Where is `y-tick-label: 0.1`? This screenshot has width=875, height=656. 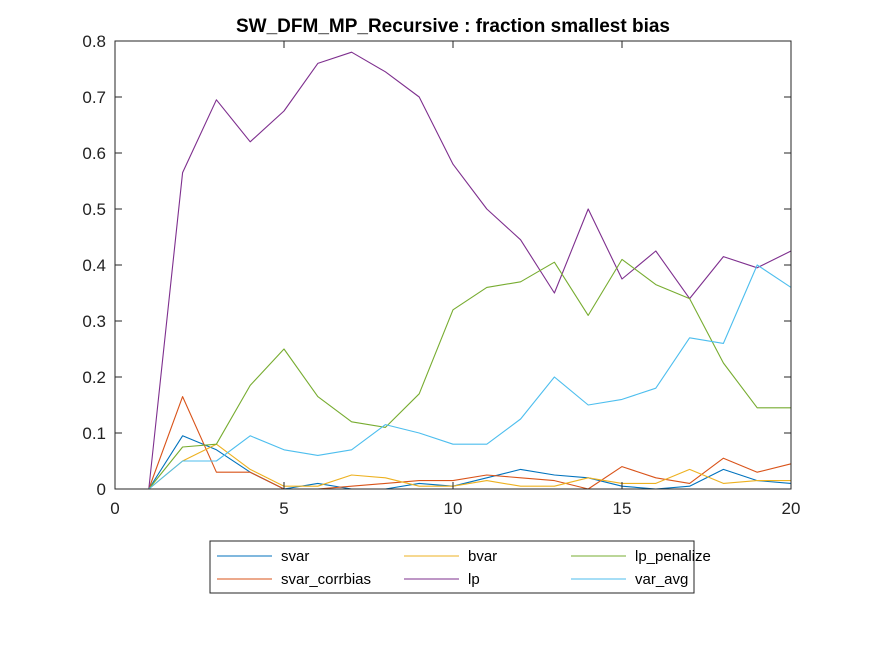
y-tick-label: 0.1 is located at coordinates (94, 433).